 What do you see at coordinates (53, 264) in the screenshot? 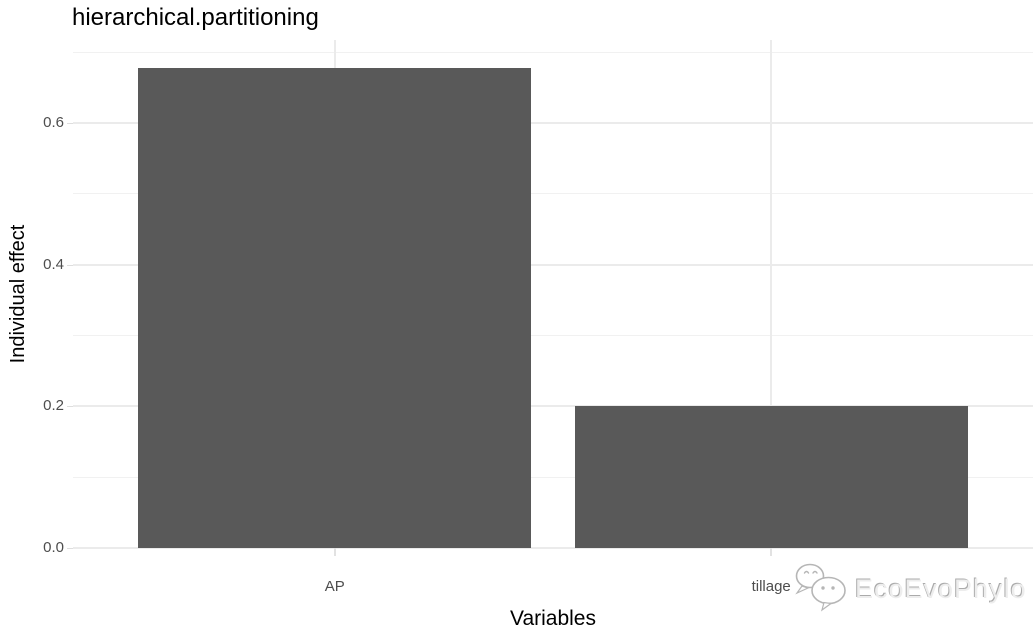
I see `y-tick-label: 0.4` at bounding box center [53, 264].